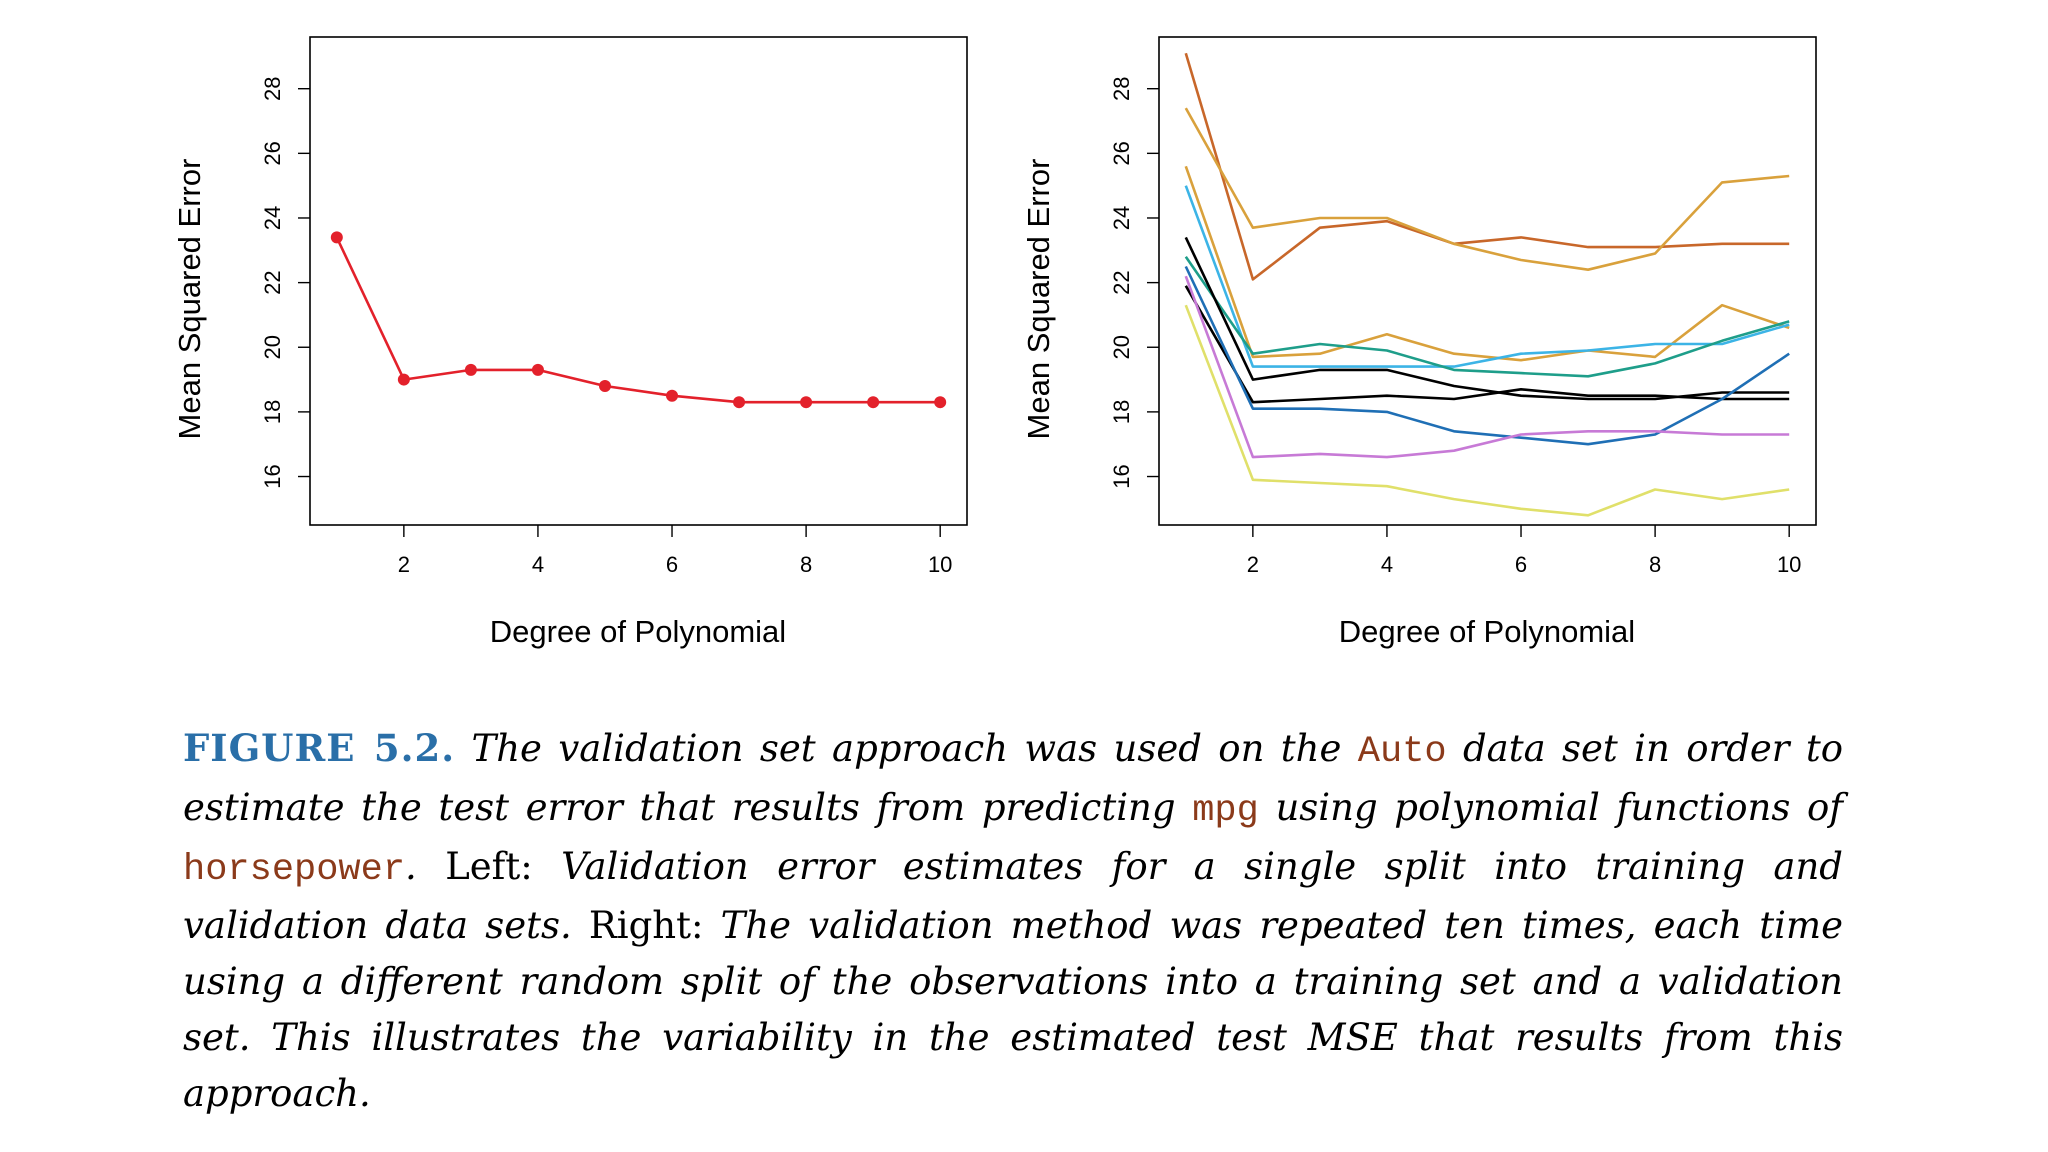 The width and height of the screenshot is (2048, 1152). I want to click on caption-right-word: Right:, so click(637, 925).